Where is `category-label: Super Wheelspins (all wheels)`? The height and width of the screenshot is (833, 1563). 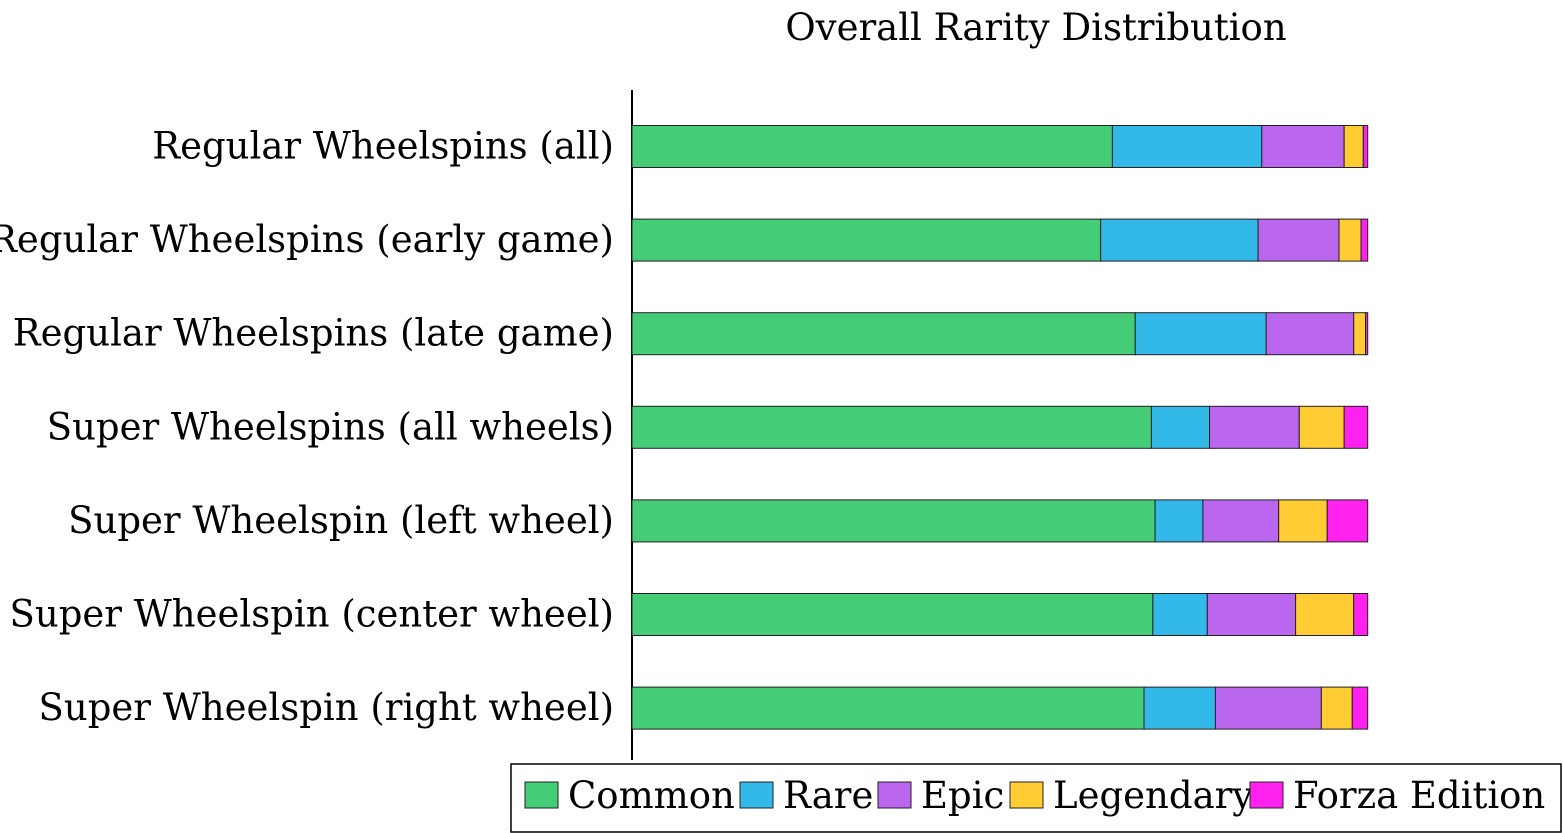
category-label: Super Wheelspins (all wheels) is located at coordinates (330, 426).